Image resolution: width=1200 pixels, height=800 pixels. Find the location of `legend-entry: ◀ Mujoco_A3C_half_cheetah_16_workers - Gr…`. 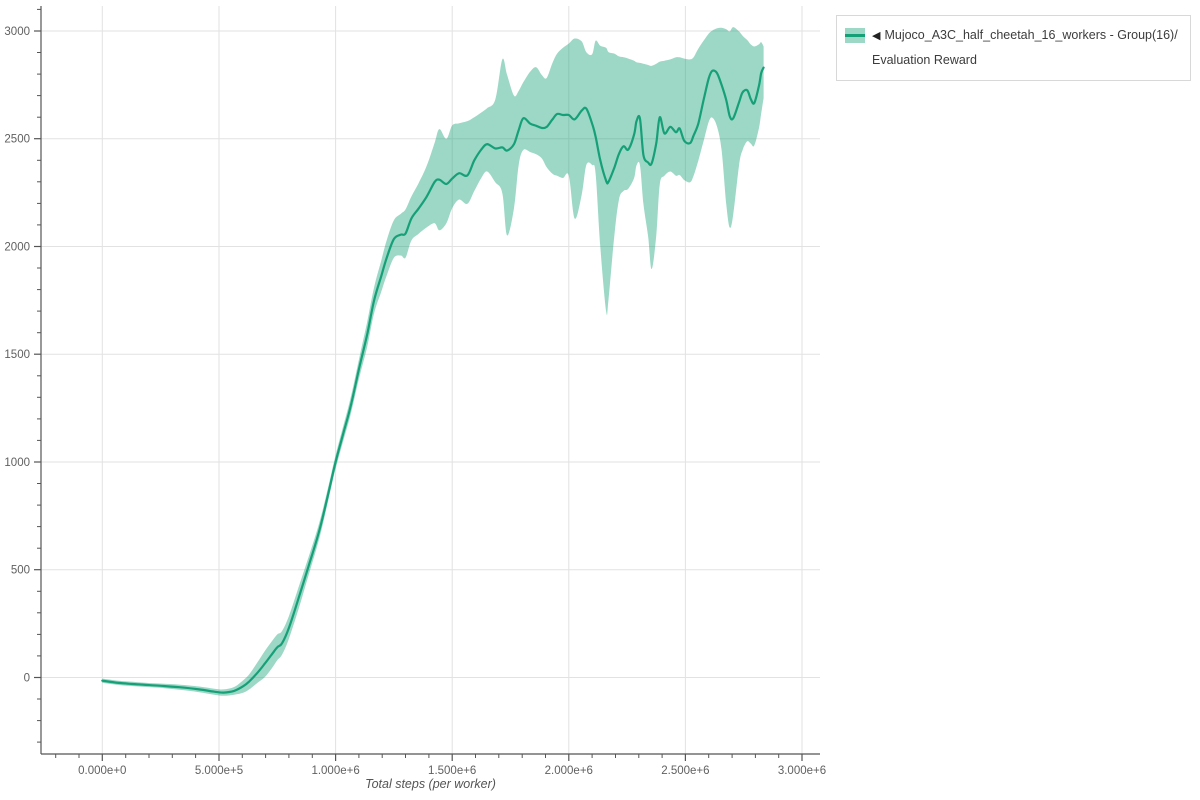

legend-entry: ◀ Mujoco_A3C_half_cheetah_16_workers - Gr… is located at coordinates (1025, 48).